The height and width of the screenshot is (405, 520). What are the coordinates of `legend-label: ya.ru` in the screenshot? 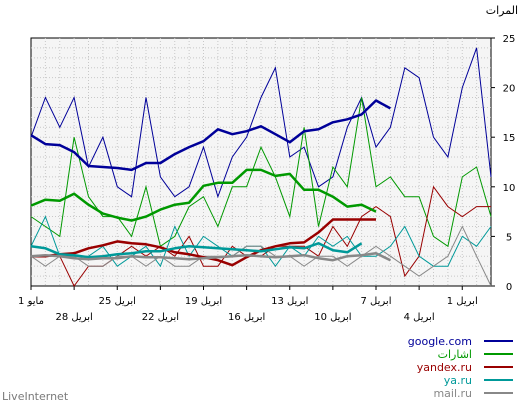 It's located at (458, 380).